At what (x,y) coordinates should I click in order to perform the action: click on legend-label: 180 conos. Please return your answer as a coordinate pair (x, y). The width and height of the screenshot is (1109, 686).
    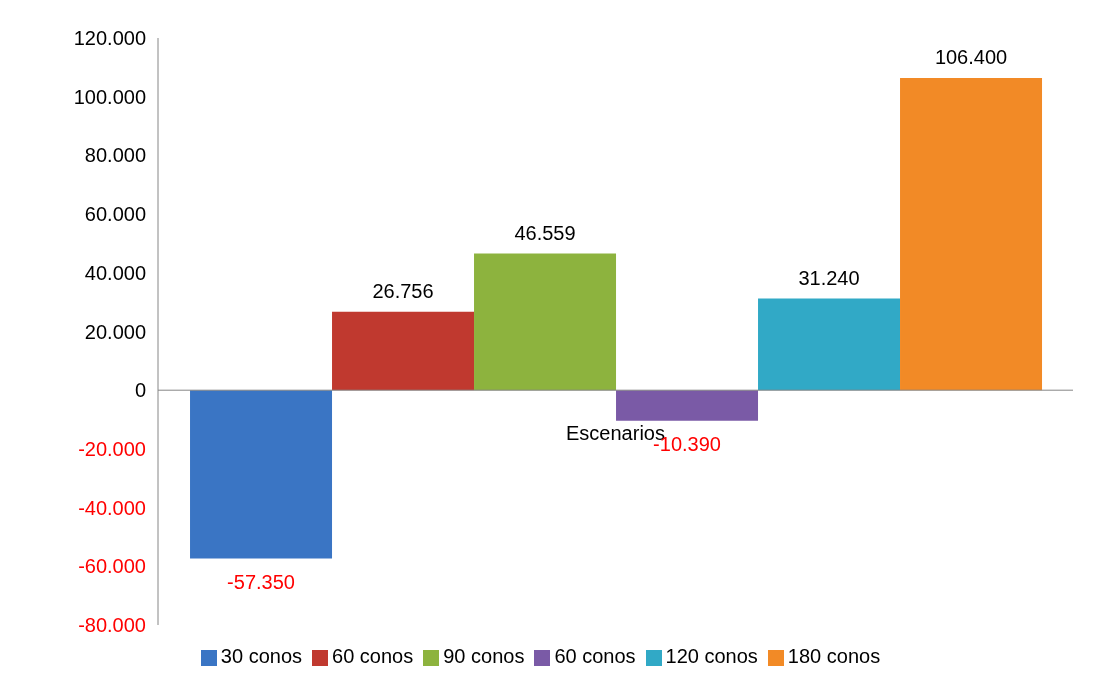
    Looking at the image, I should click on (834, 656).